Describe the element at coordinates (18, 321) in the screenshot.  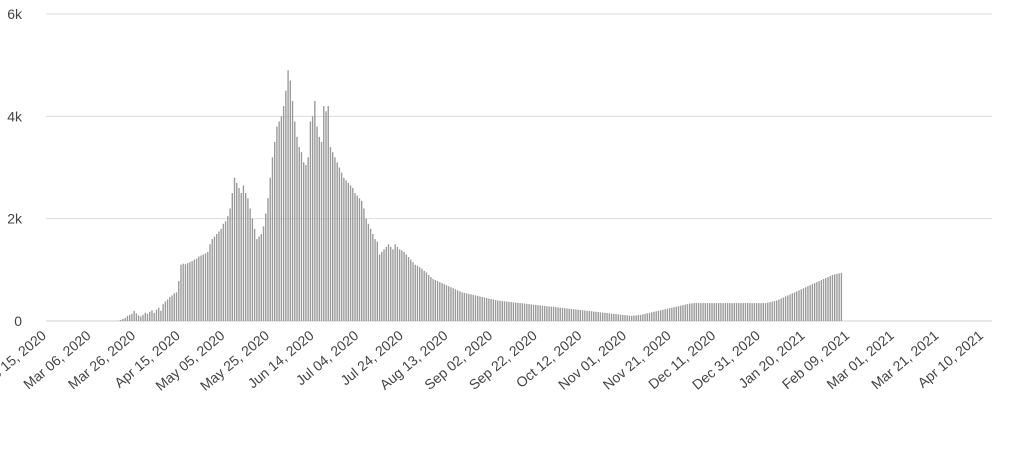
I see `y-tick-label: 0` at that location.